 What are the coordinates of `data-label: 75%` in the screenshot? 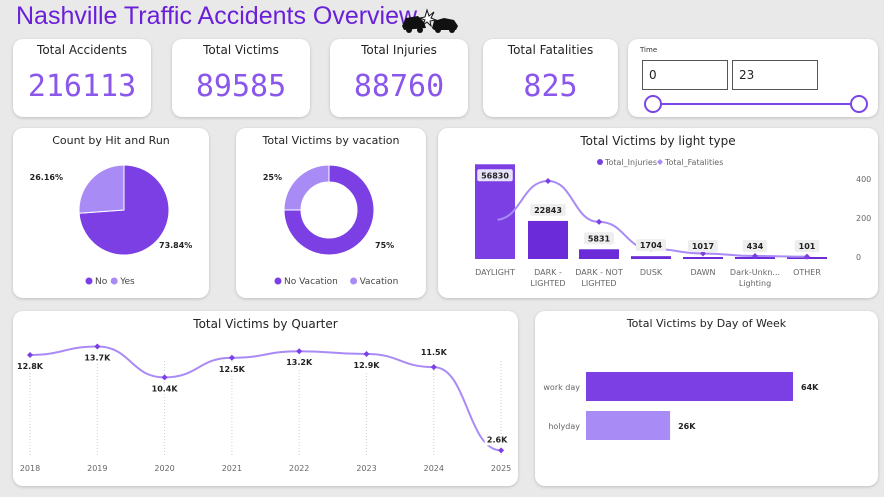 It's located at (384, 245).